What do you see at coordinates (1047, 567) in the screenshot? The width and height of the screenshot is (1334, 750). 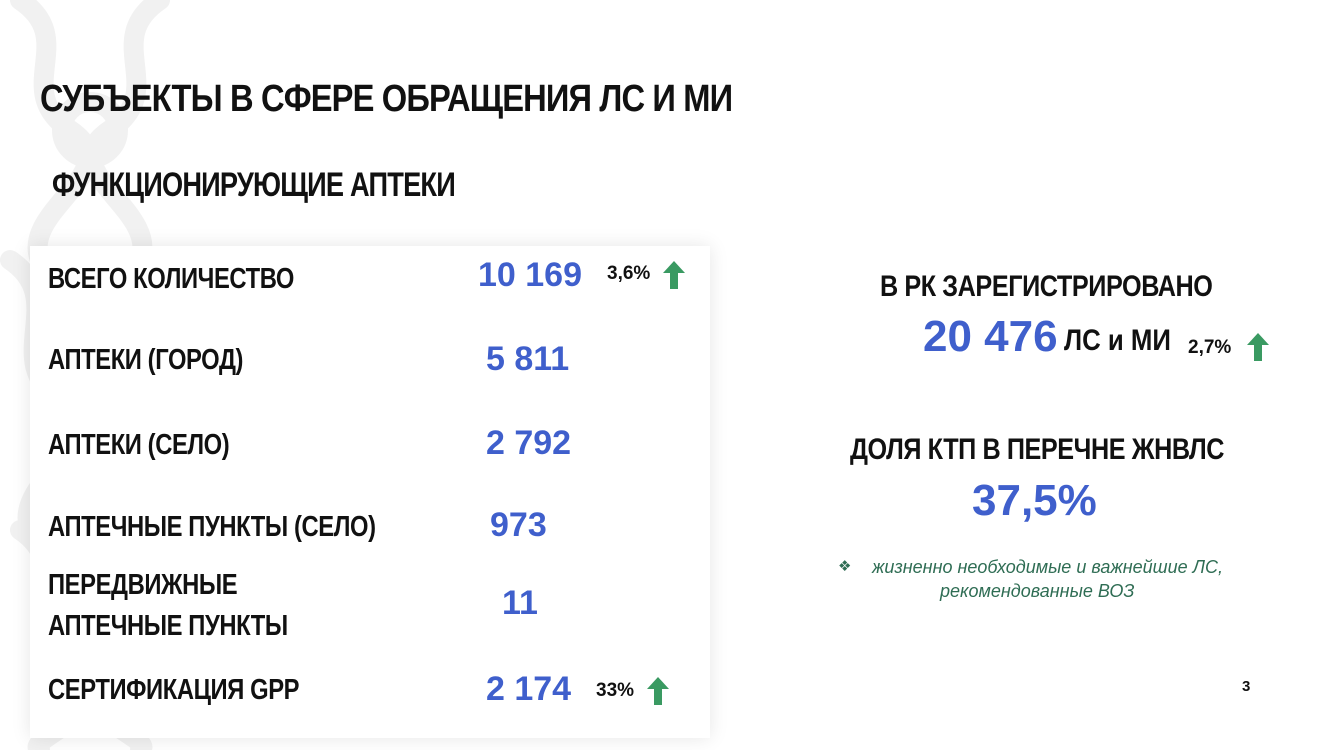 I see `footnote-line1: жизненно необходимые и важнейшие ЛС,` at bounding box center [1047, 567].